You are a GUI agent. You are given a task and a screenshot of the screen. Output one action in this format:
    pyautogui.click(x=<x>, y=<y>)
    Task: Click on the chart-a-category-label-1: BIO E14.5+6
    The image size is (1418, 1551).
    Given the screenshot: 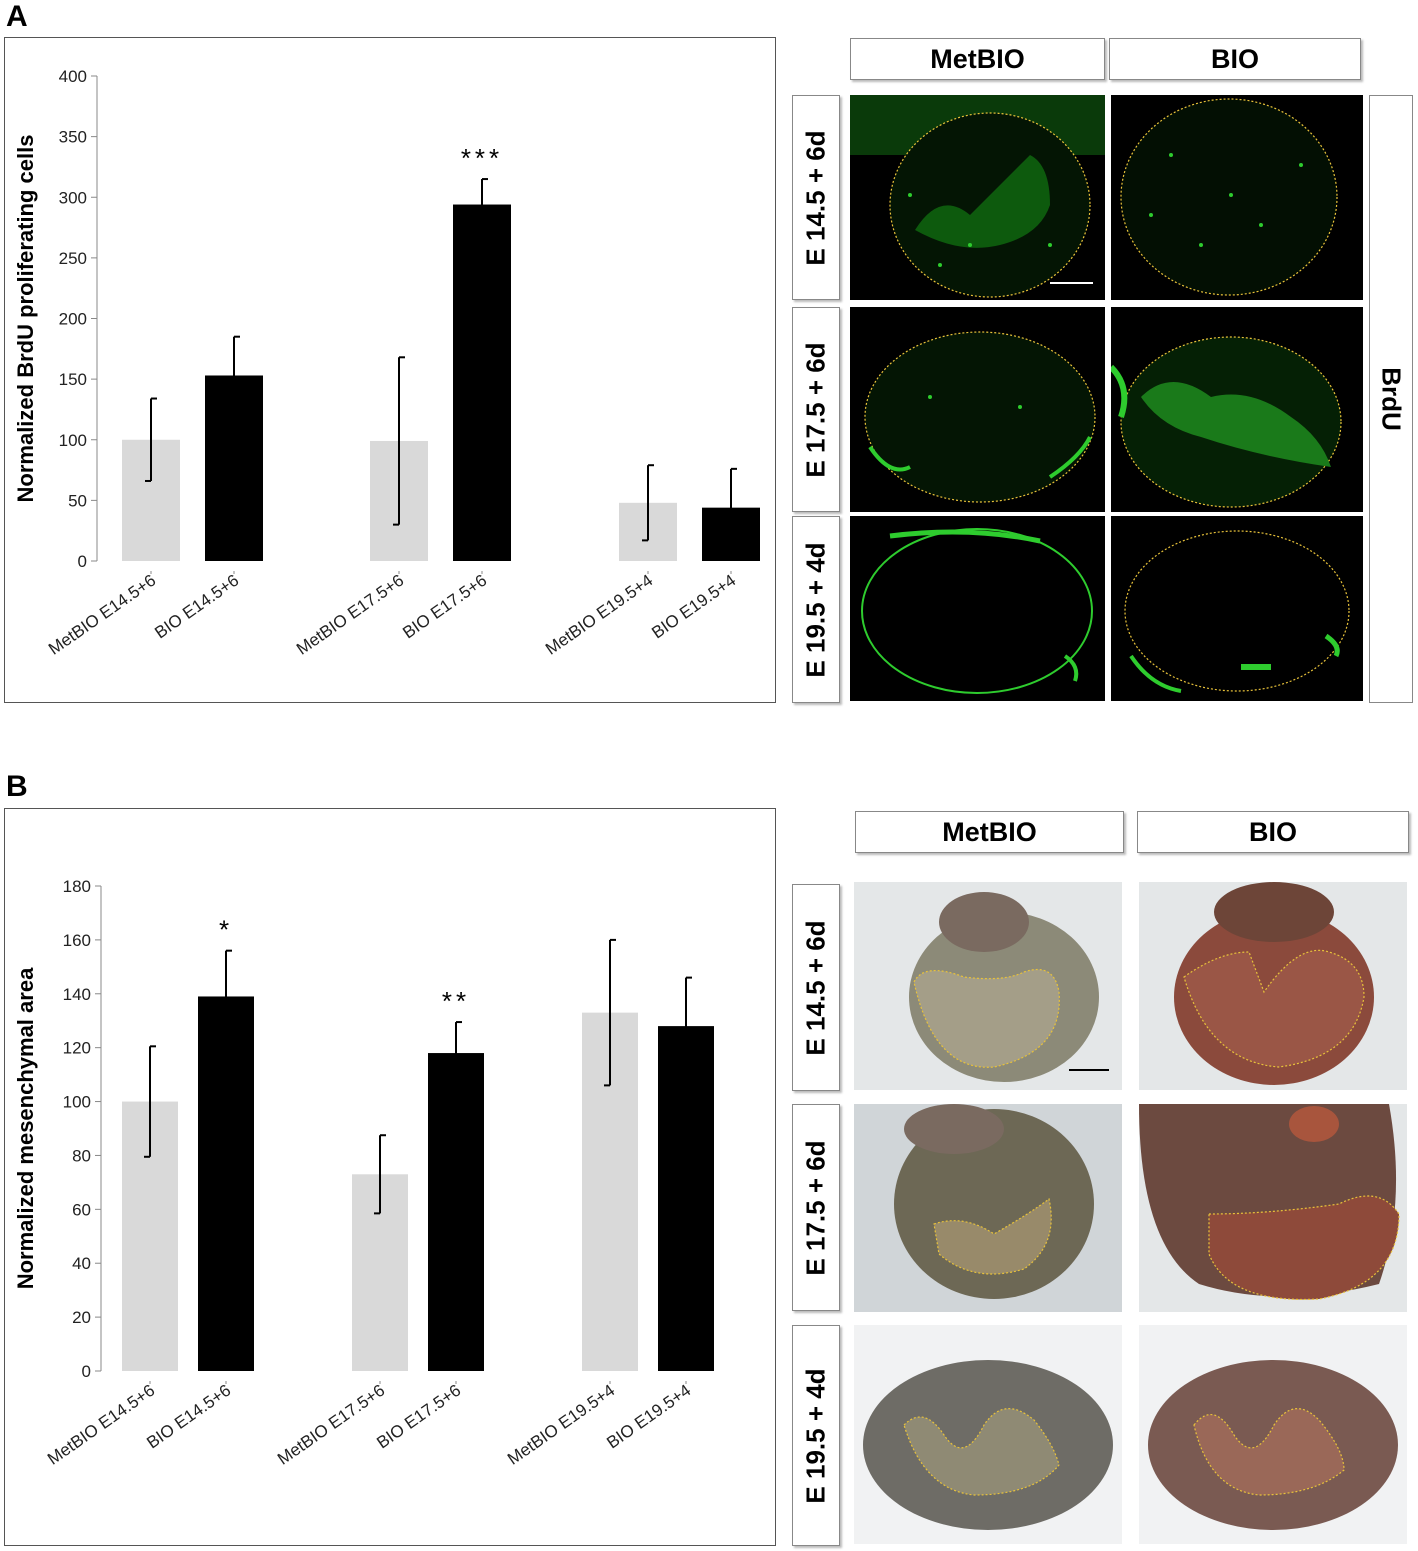 What is the action you would take?
    pyautogui.click(x=196, y=607)
    